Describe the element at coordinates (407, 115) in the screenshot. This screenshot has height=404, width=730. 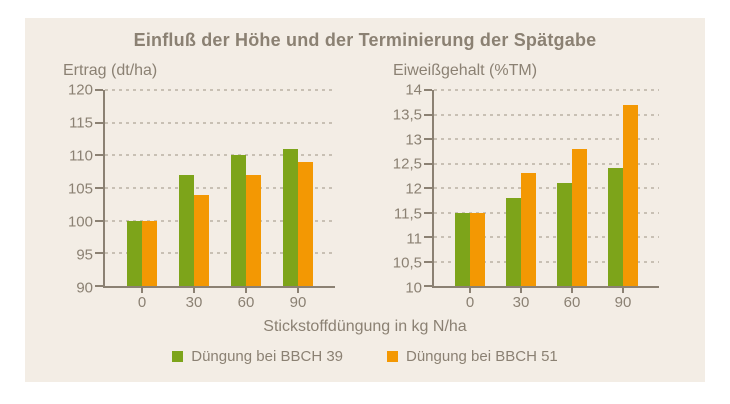
I see `y-tick-label: 13,5` at that location.